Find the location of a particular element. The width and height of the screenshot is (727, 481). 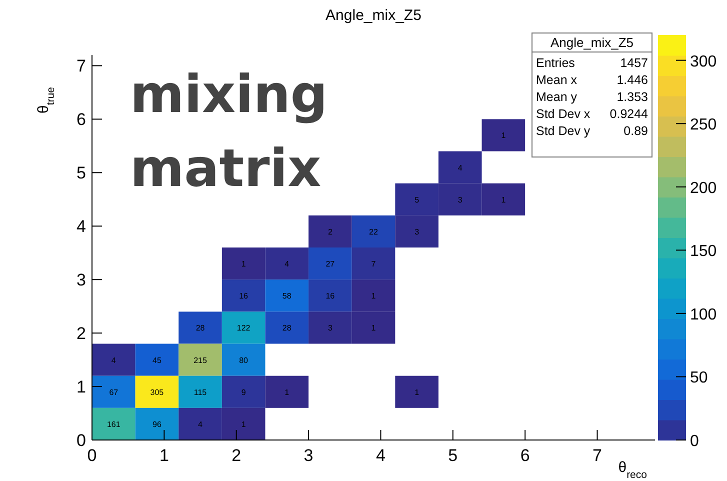

x-axis-title: θ$_{reco}$ is located at coordinates (633, 470).